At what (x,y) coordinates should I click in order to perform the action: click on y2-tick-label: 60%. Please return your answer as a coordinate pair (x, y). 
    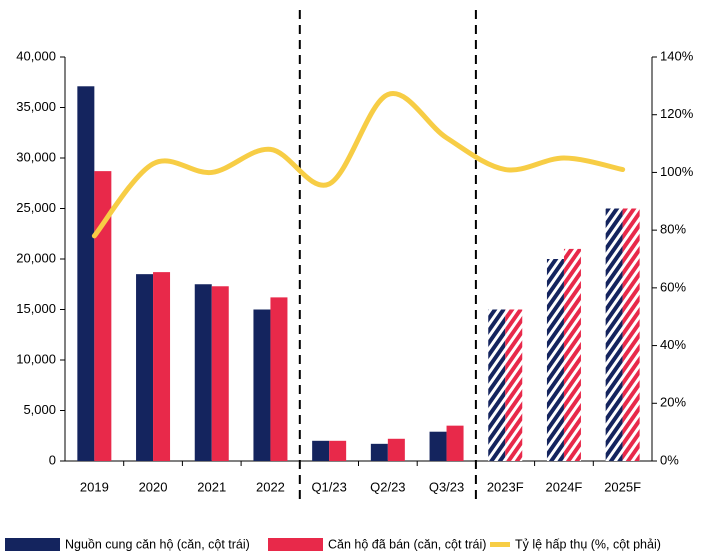
    Looking at the image, I should click on (673, 286).